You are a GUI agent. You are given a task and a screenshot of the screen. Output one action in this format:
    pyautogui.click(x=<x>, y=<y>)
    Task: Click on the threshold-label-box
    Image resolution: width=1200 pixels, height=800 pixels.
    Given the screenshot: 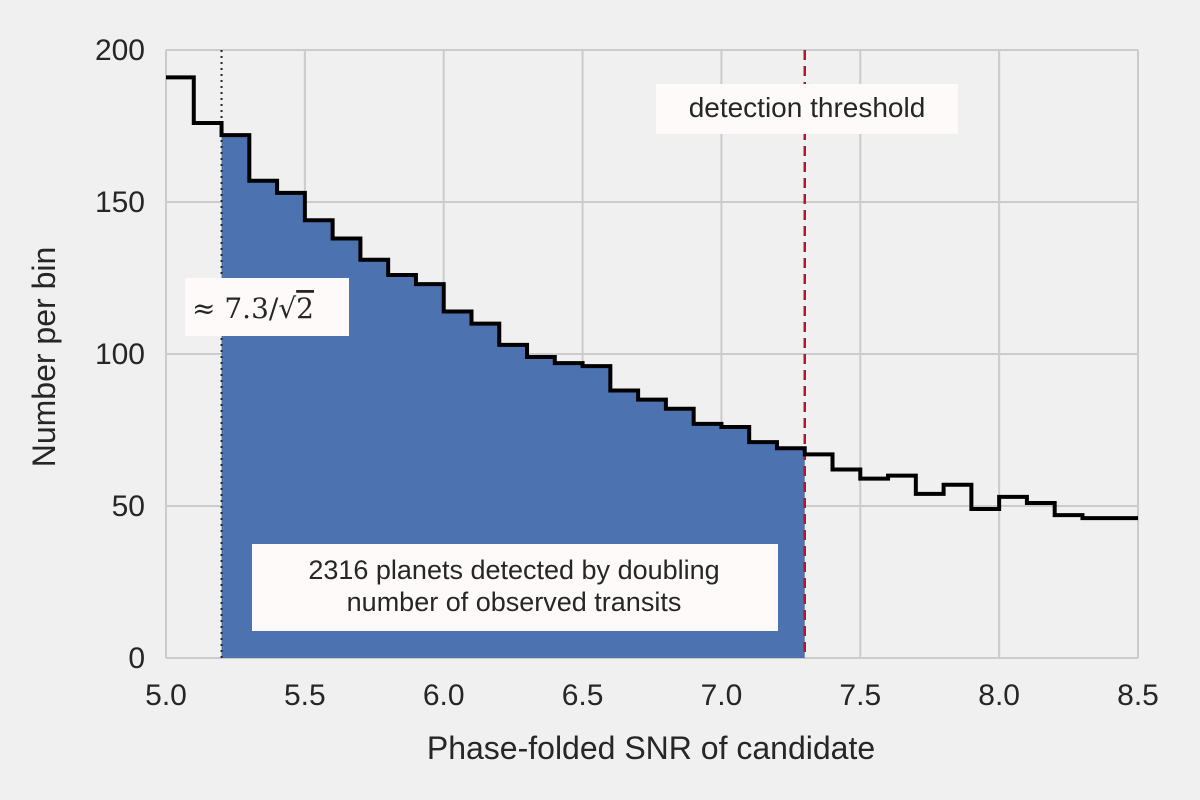 What is the action you would take?
    pyautogui.click(x=807, y=109)
    